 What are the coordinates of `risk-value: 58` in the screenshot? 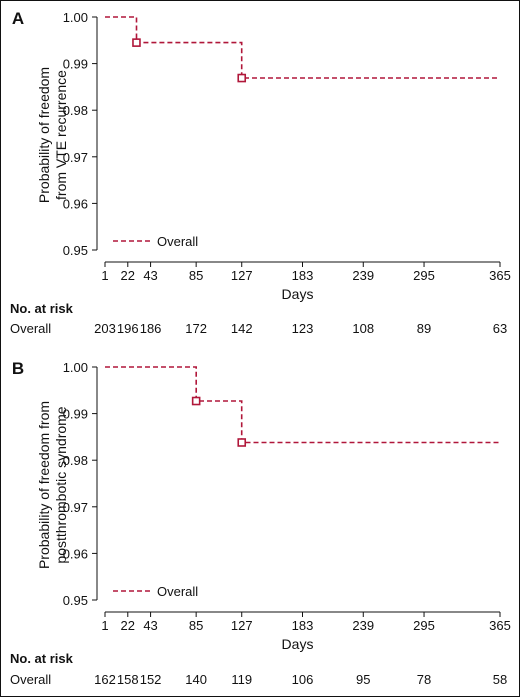 It's located at (500, 679).